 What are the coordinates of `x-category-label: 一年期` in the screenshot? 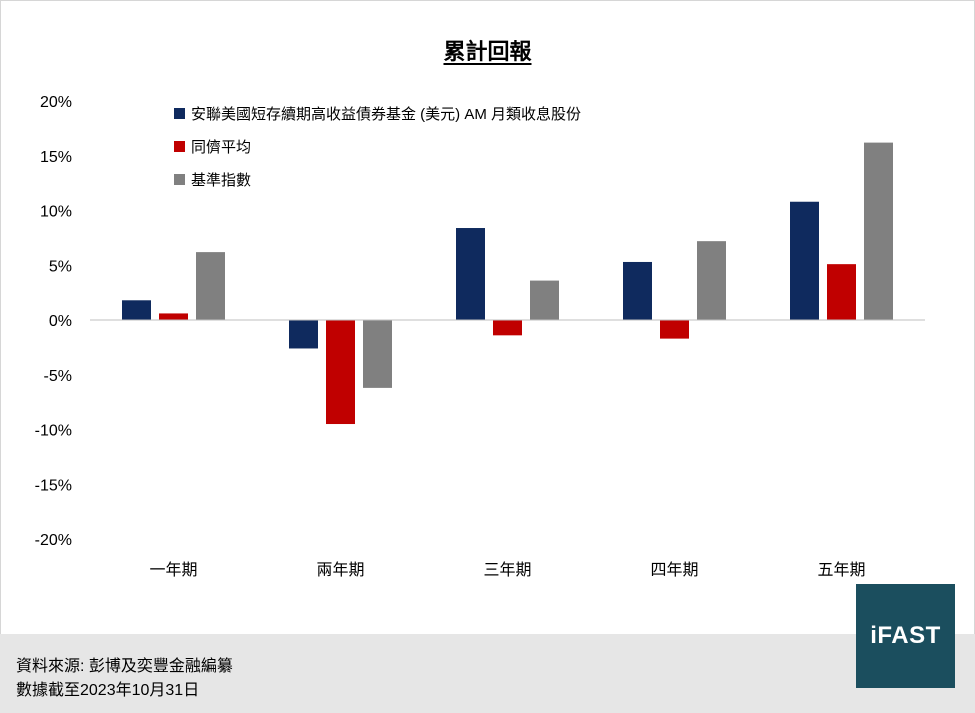 It's located at (173, 570).